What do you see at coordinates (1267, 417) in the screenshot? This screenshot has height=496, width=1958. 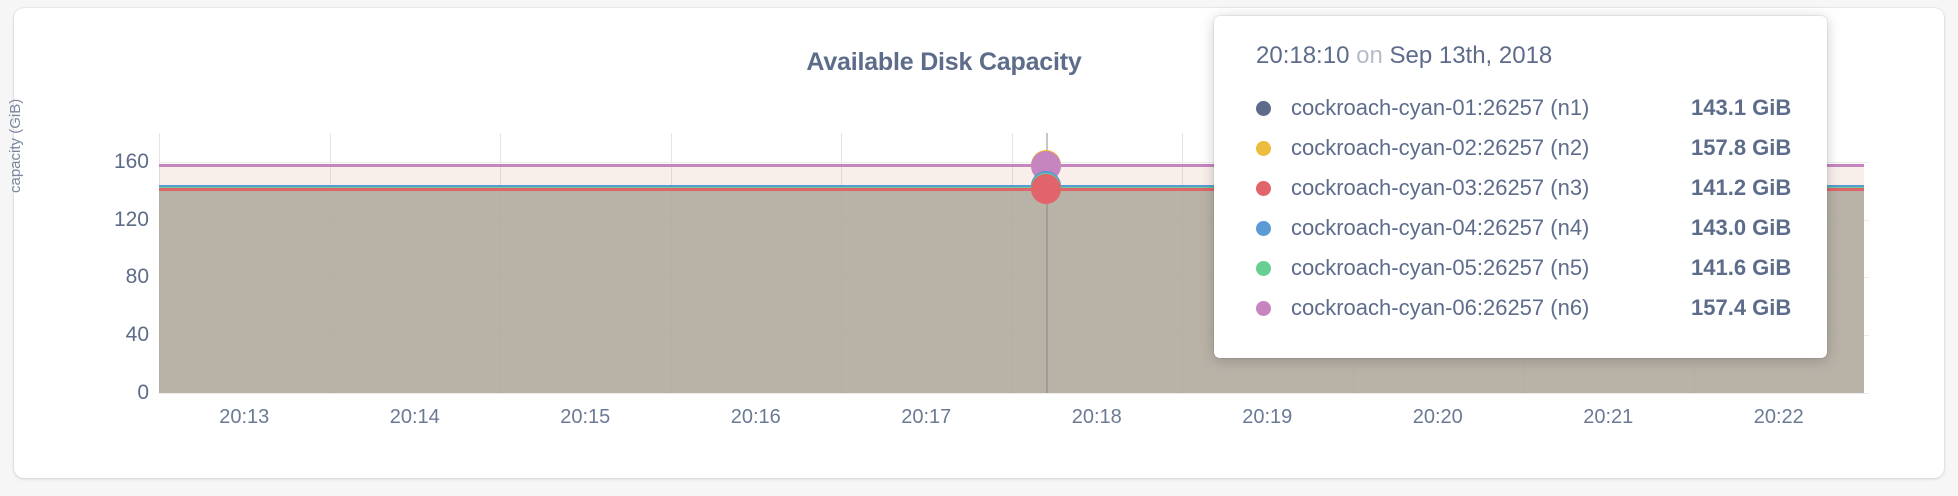 I see `x-tick-label: 20:19` at bounding box center [1267, 417].